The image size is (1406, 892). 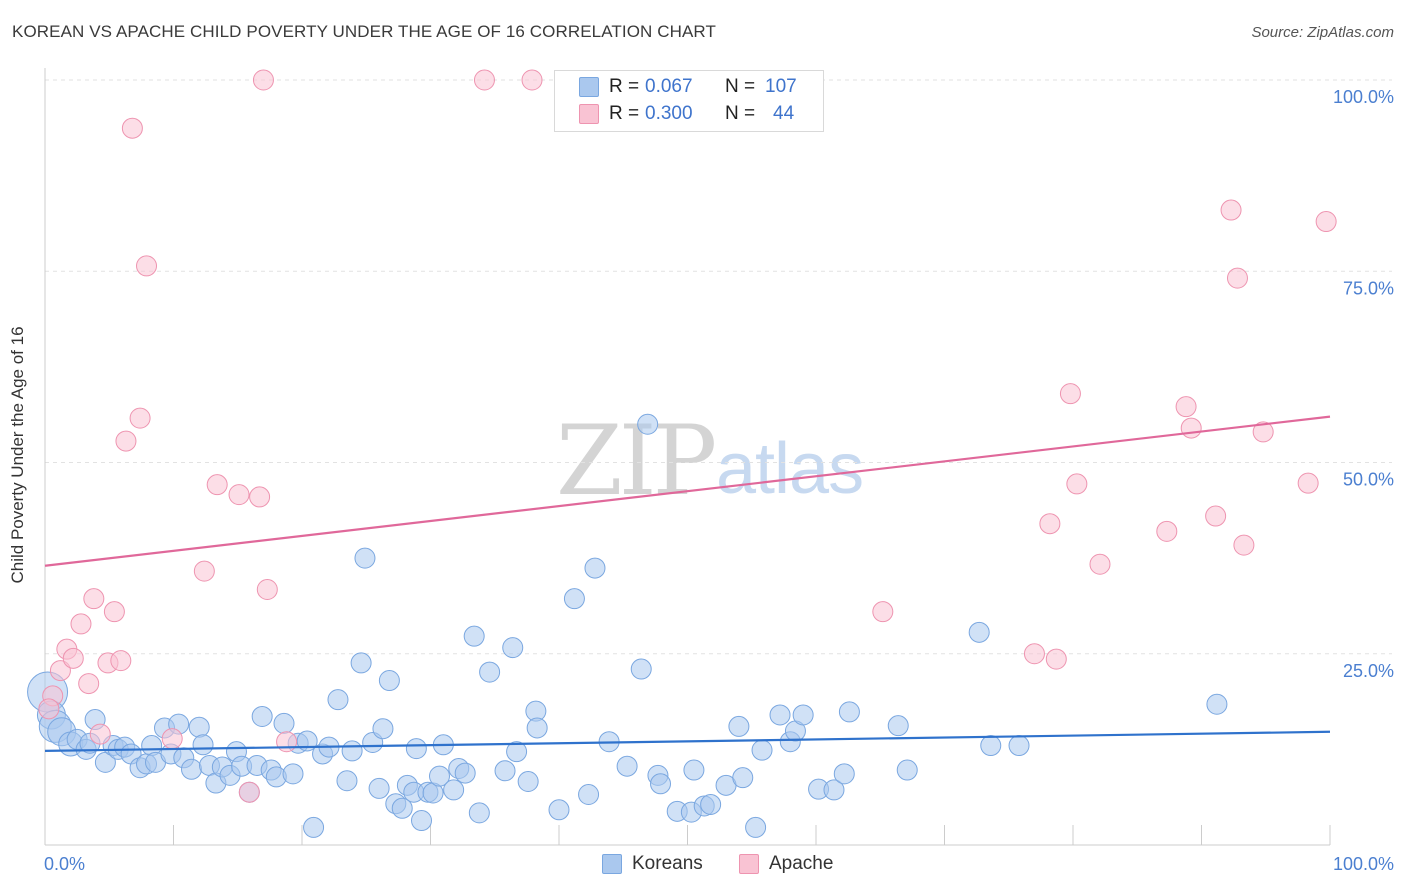 What do you see at coordinates (589, 87) in the screenshot?
I see `koreans-swatch-icon` at bounding box center [589, 87].